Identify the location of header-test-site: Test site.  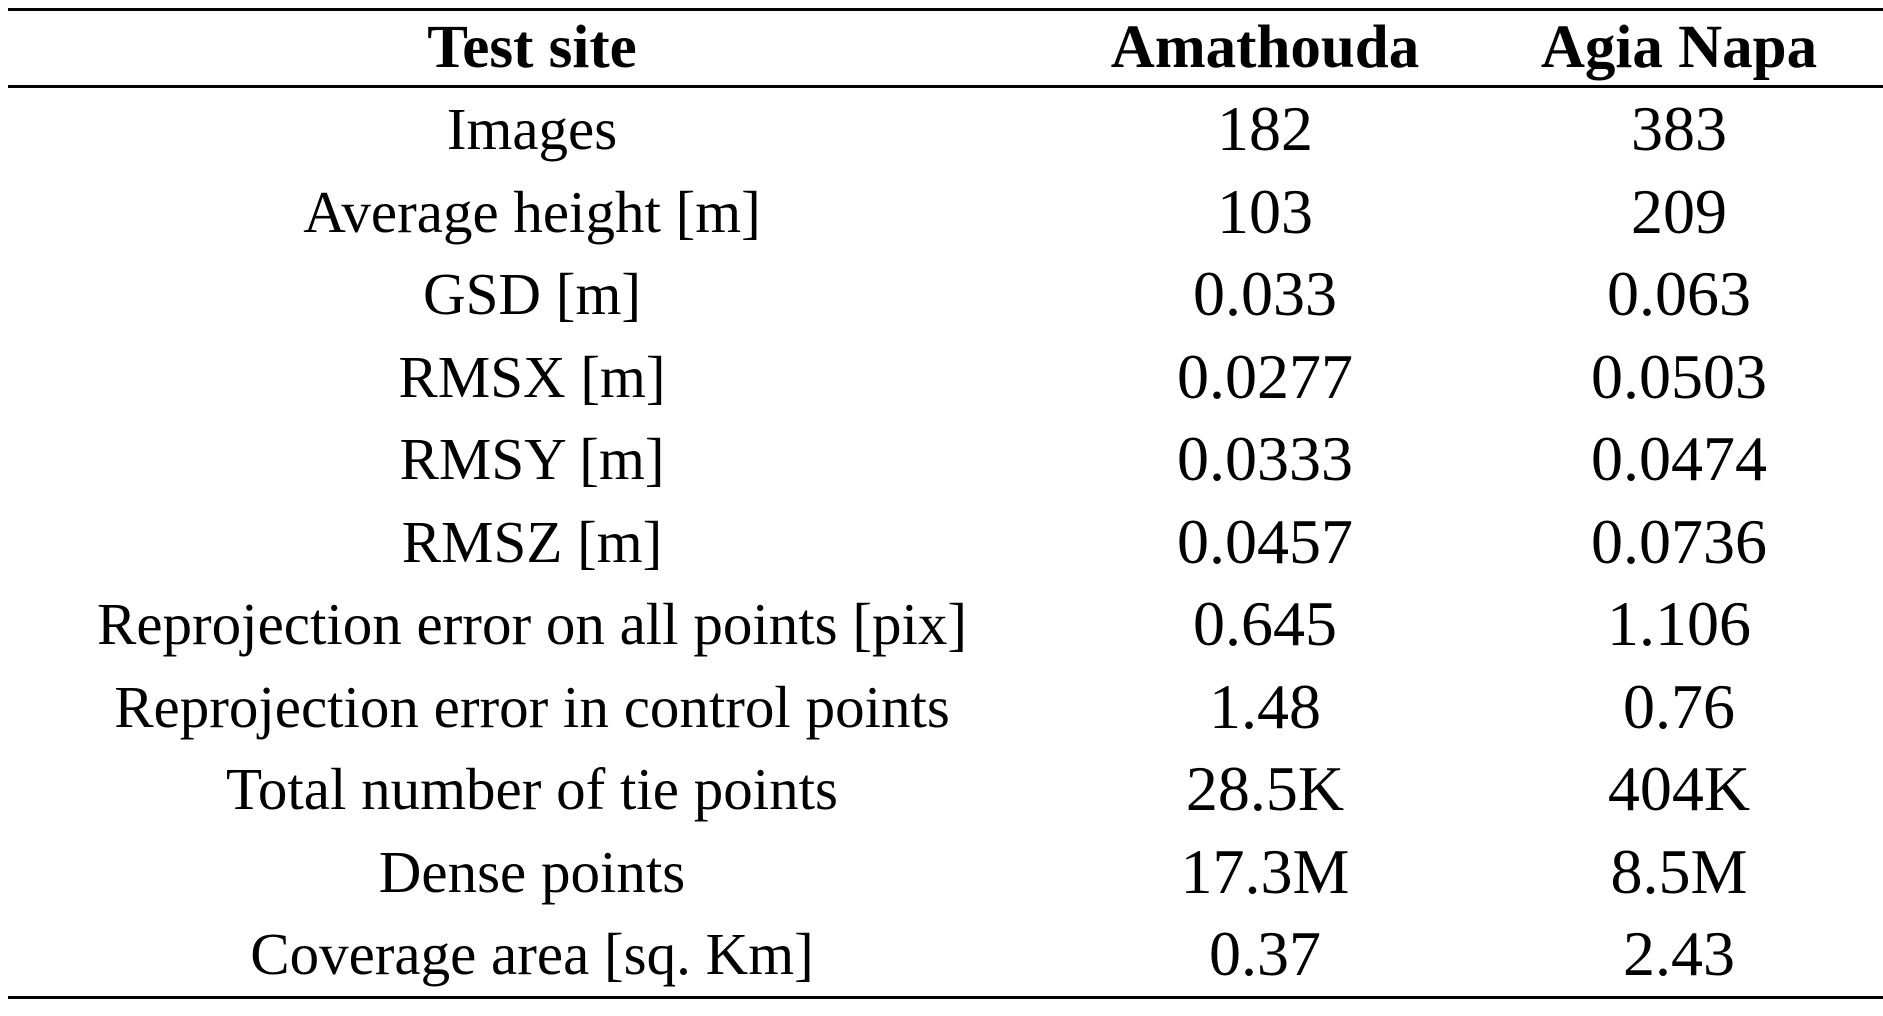
(532, 49).